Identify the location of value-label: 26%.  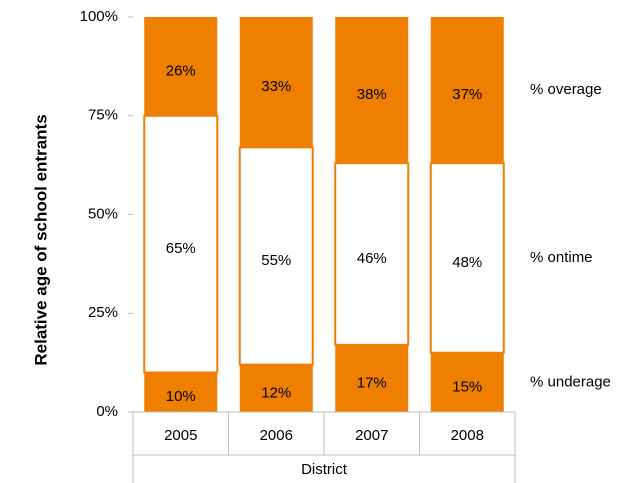
(181, 70).